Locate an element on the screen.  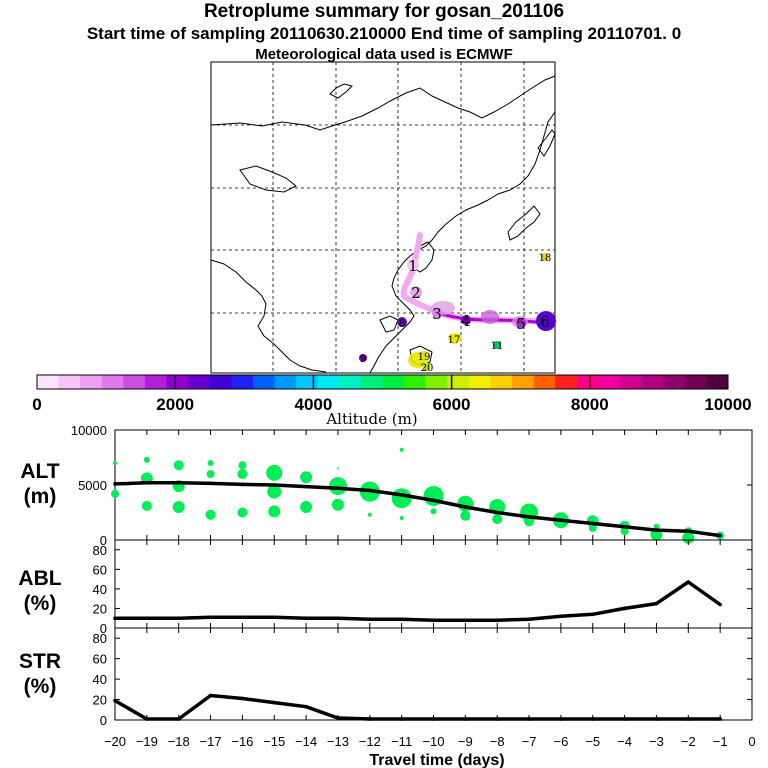
colorbar-tick-label: 6000 is located at coordinates (452, 404).